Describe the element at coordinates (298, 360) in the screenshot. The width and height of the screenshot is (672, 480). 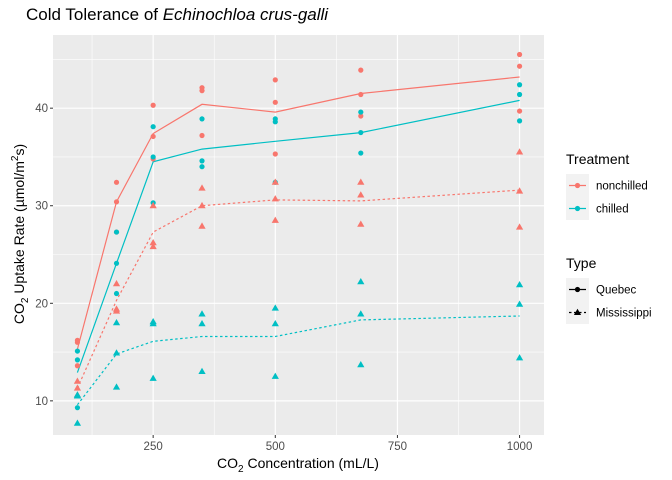
I see `series-line-mississippi-chilled` at that location.